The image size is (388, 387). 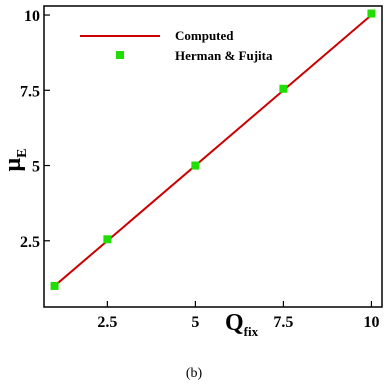 I want to click on x-axis-subscript: fix, so click(x=251, y=331).